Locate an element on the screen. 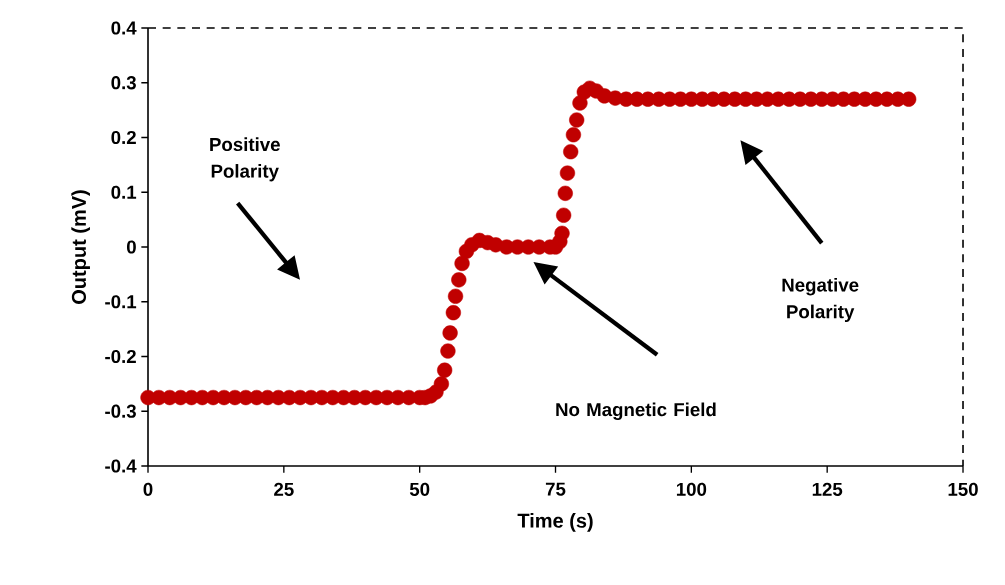 The height and width of the screenshot is (585, 1005). y-tick-label: 0.1 is located at coordinates (124, 192).